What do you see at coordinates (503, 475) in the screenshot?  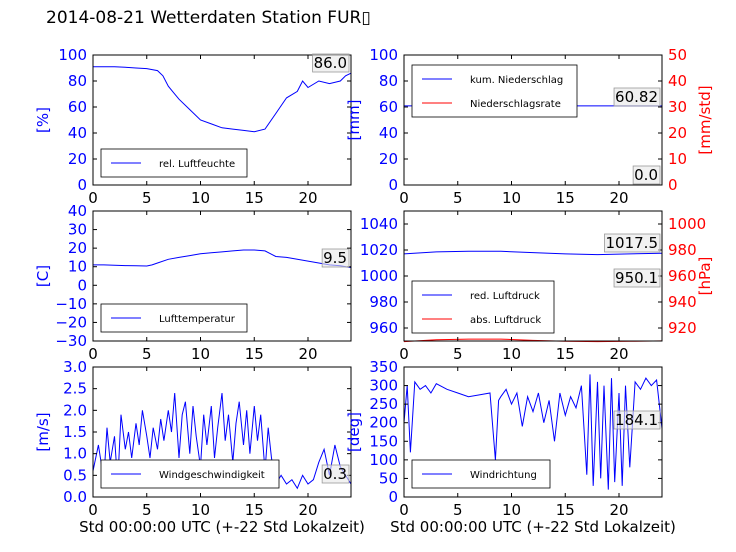 I see `legend-entry: Windrichtung` at bounding box center [503, 475].